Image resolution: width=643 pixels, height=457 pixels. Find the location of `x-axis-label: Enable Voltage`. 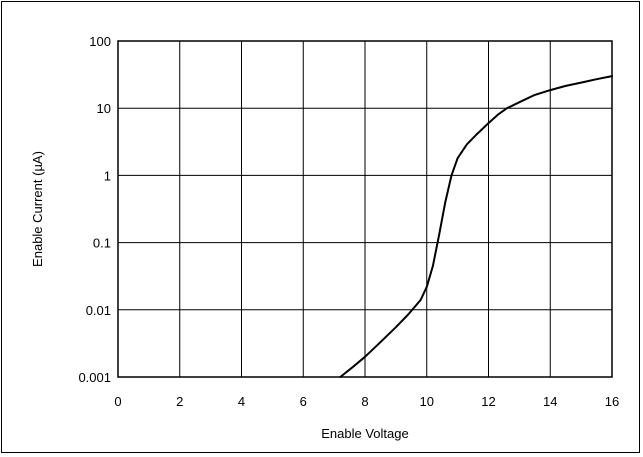

x-axis-label: Enable Voltage is located at coordinates (364, 433).